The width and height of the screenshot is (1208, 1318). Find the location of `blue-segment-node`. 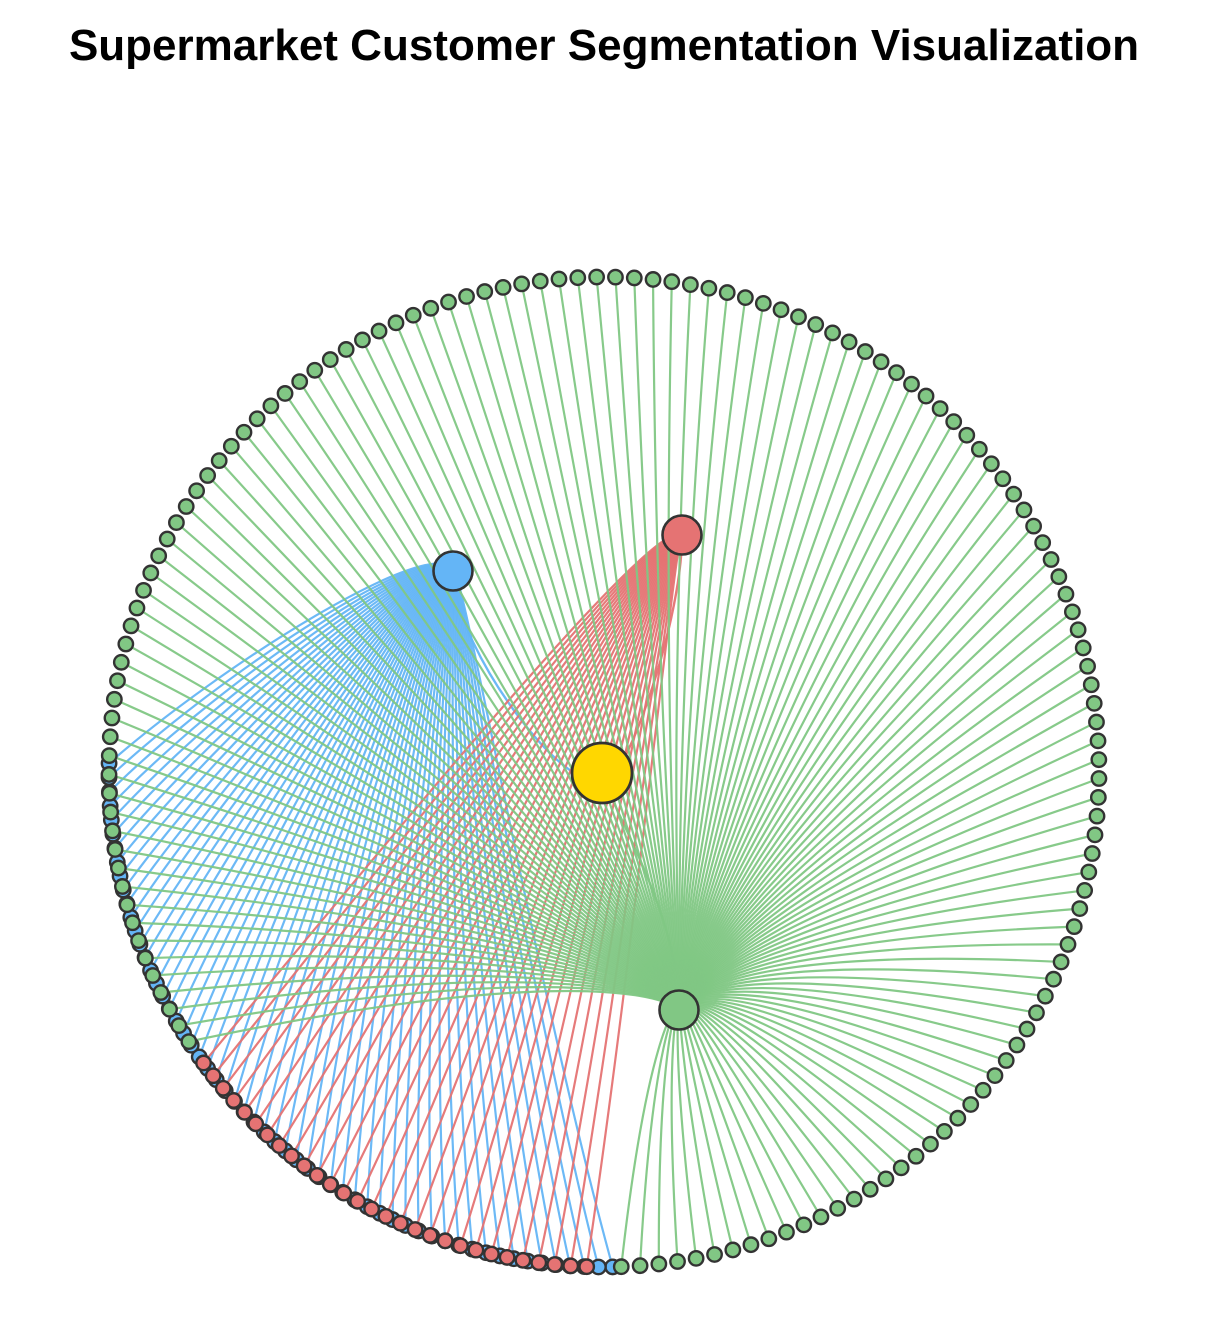

blue-segment-node is located at coordinates (453, 571).